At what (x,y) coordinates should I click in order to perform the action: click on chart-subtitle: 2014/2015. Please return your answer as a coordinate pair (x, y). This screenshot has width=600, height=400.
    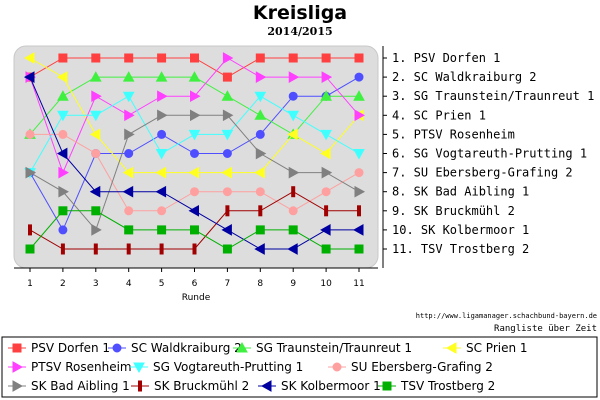
    Looking at the image, I should click on (299, 31).